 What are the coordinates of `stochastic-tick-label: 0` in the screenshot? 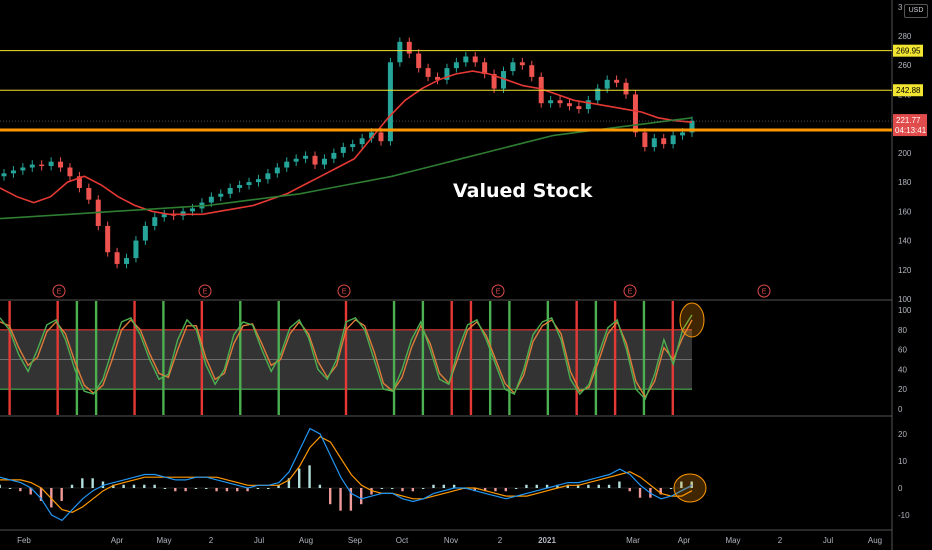 It's located at (900, 409).